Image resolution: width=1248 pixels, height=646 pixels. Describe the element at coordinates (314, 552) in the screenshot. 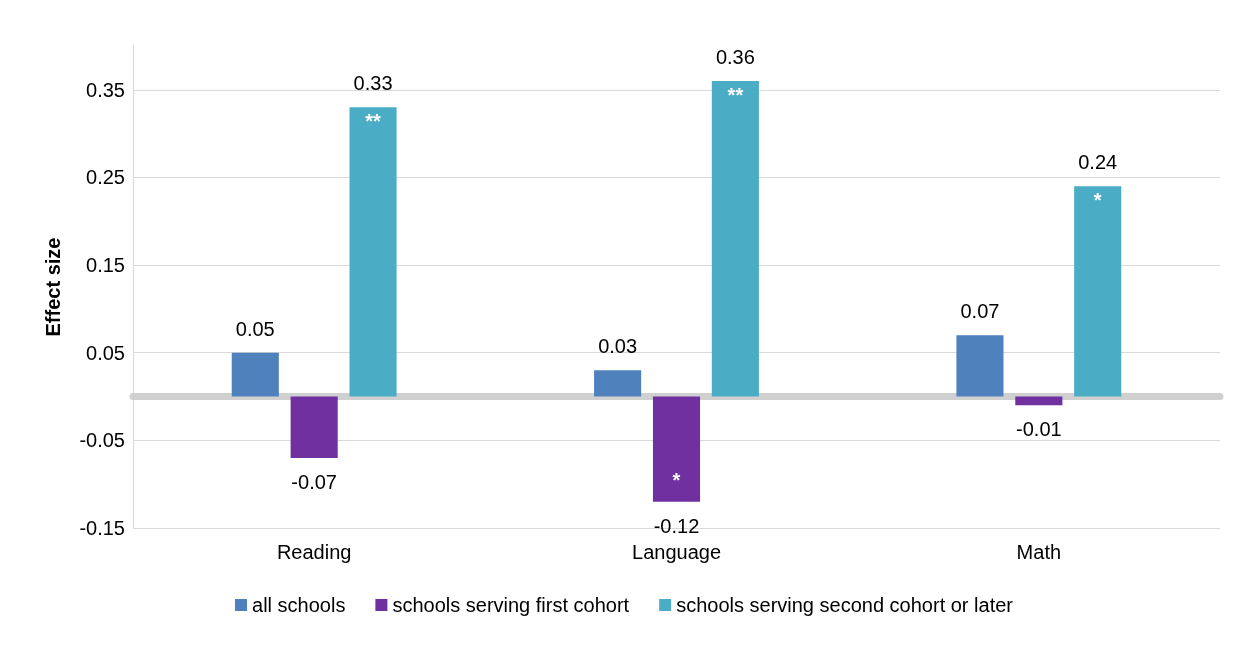

I see `x-tick-label: Reading` at that location.